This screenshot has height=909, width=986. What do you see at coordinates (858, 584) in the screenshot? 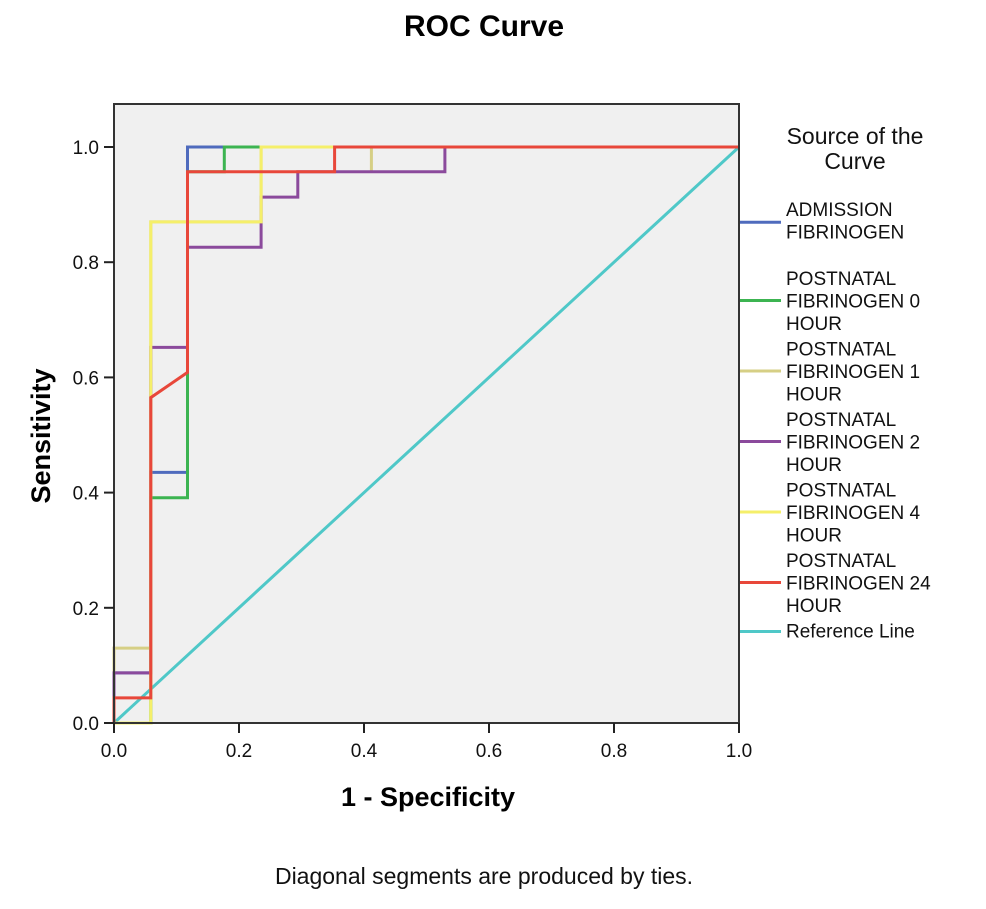
I see `legend-label: FIBRINOGEN 24` at bounding box center [858, 584].